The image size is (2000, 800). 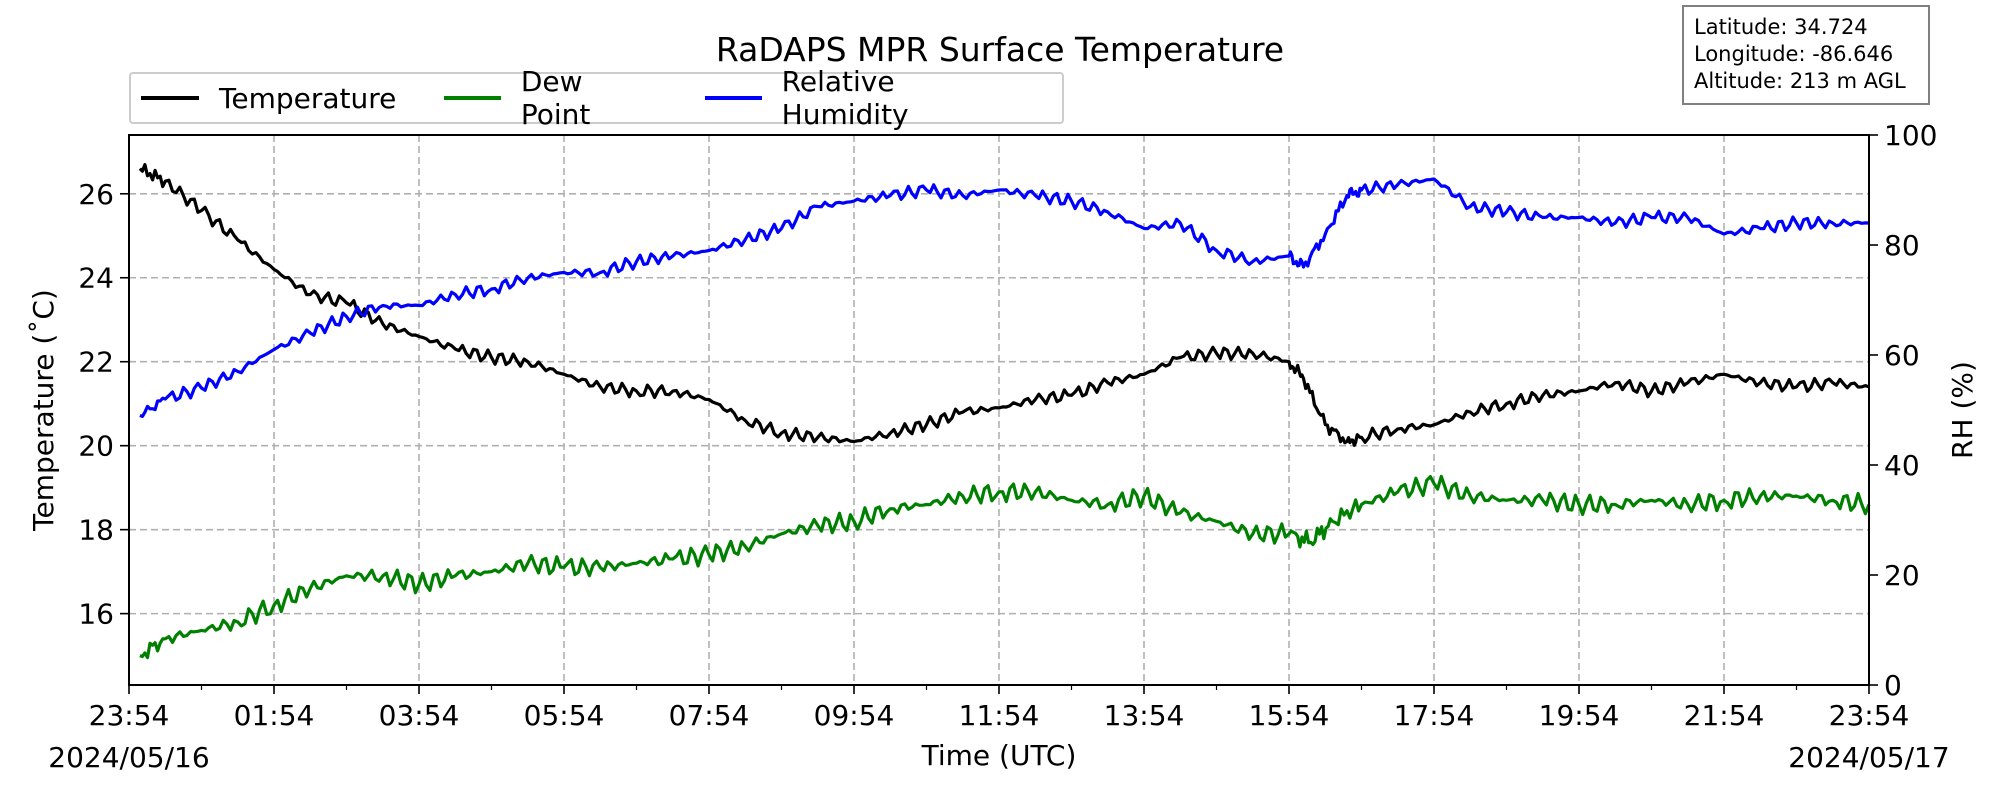 What do you see at coordinates (170, 98) in the screenshot?
I see `legend-swatch-temperature` at bounding box center [170, 98].